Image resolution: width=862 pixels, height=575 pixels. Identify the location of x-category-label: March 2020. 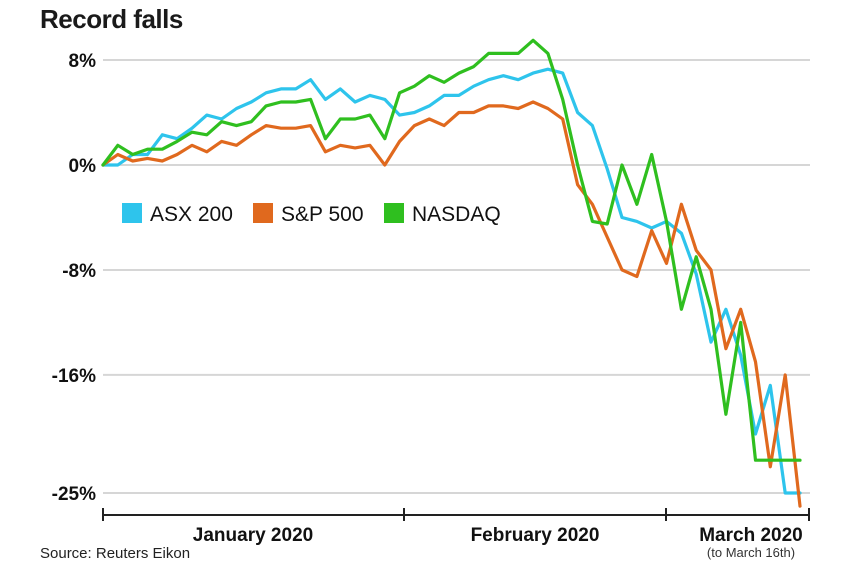
(751, 535).